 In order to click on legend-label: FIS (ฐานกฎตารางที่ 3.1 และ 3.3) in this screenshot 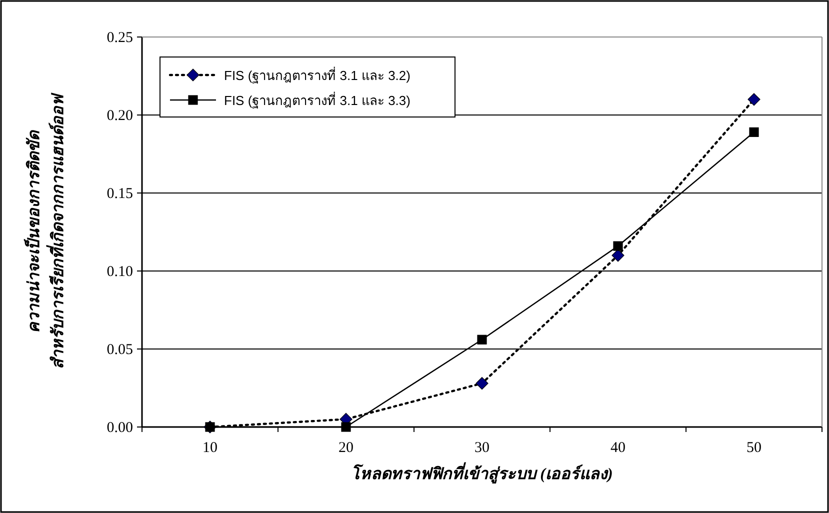, I will do `click(317, 100)`.